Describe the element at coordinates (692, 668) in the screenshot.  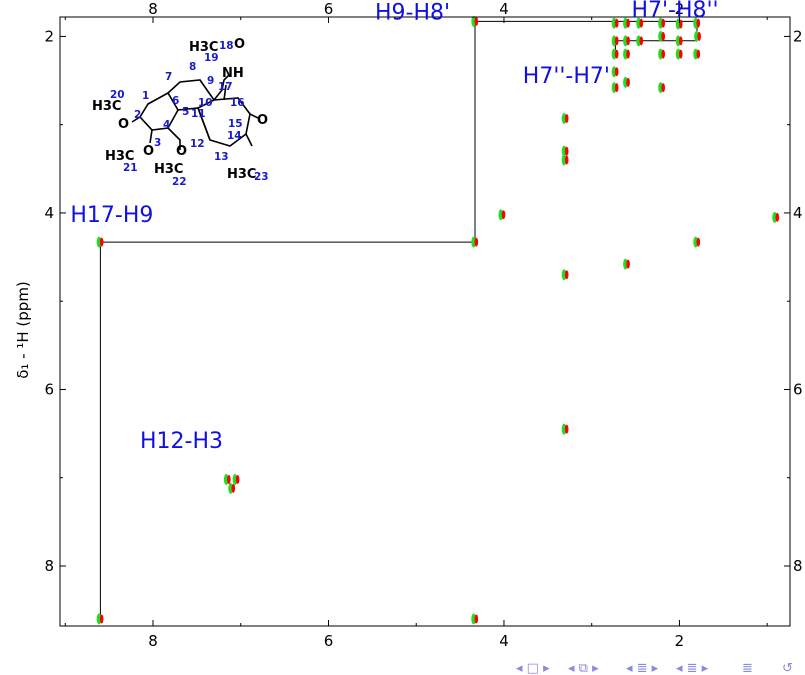
I see `nav-menu-icon: ◂ ≣ ▸` at that location.